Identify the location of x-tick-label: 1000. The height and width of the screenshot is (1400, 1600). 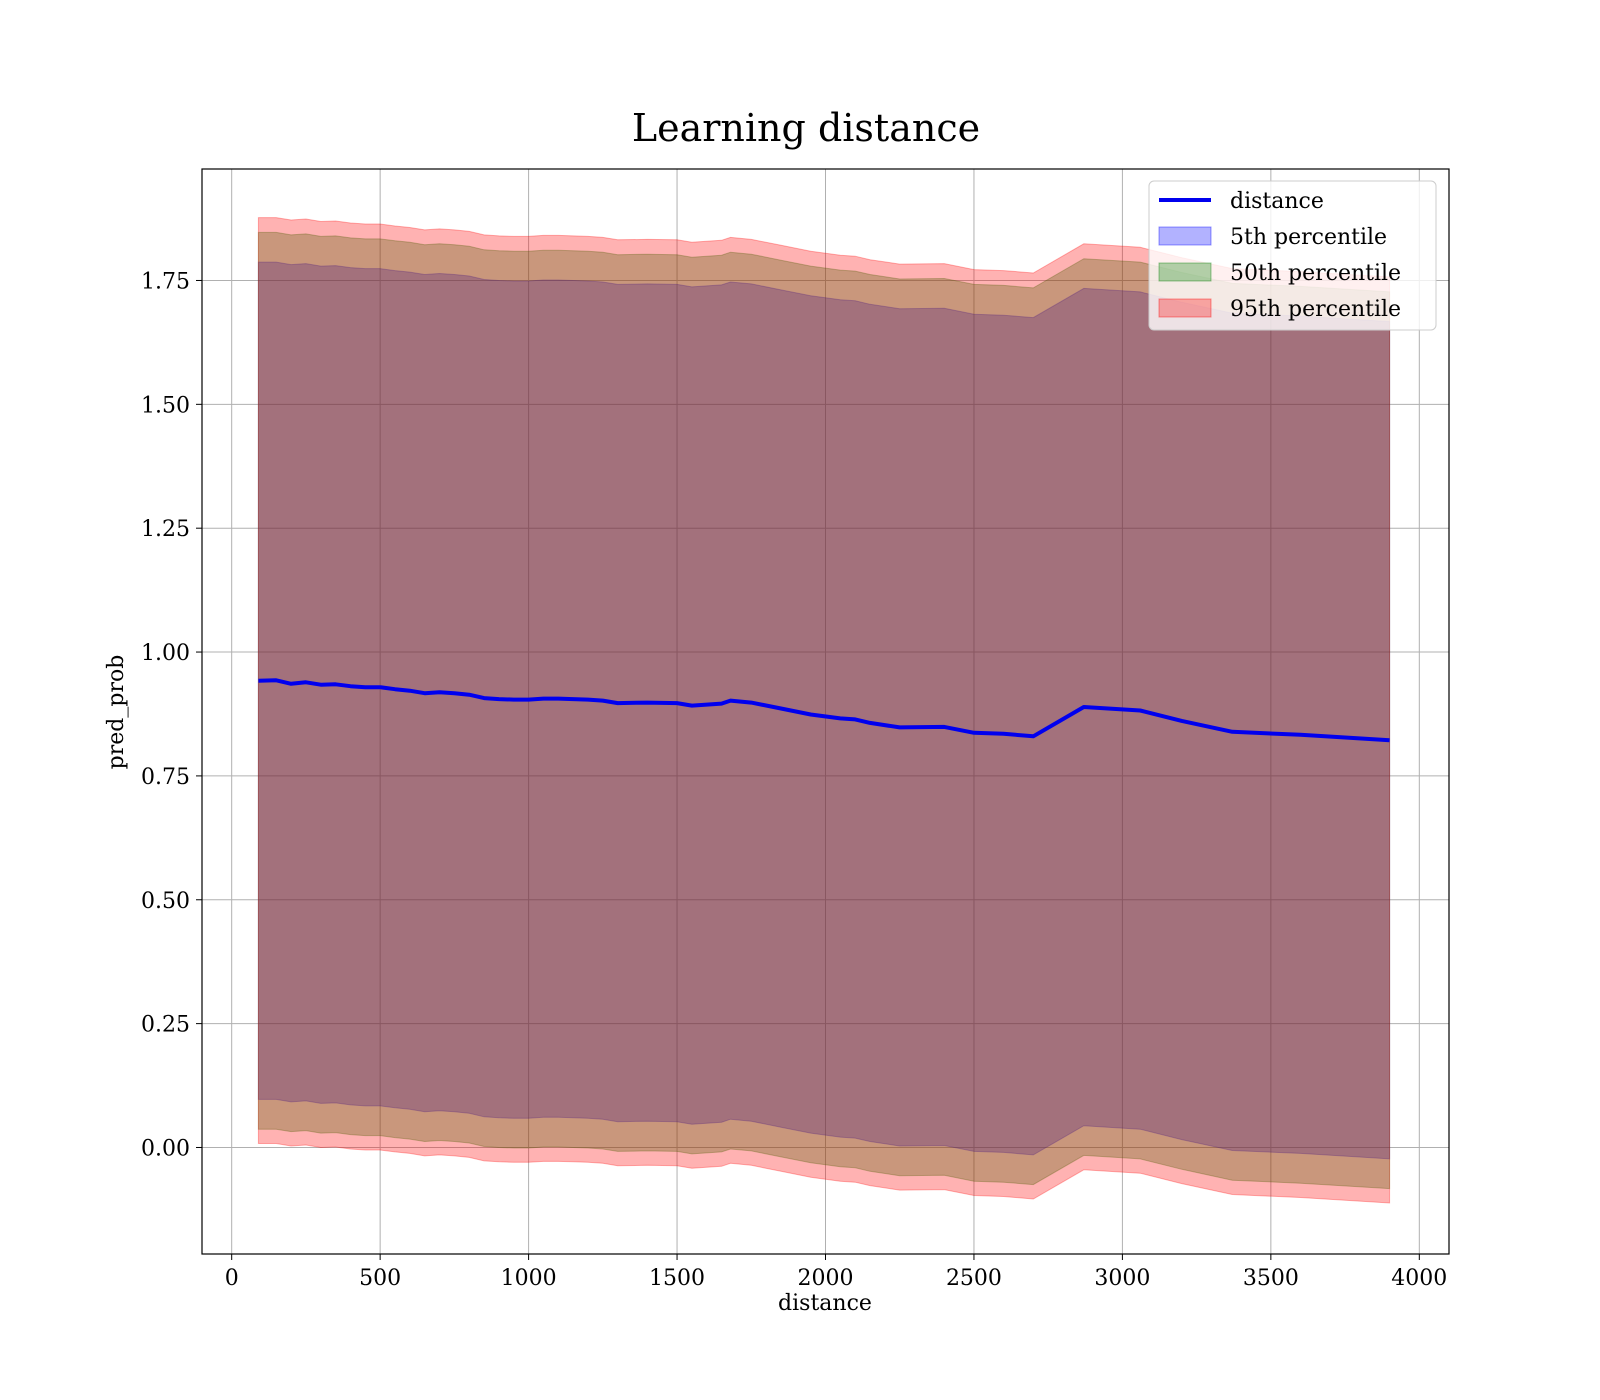
(529, 1278).